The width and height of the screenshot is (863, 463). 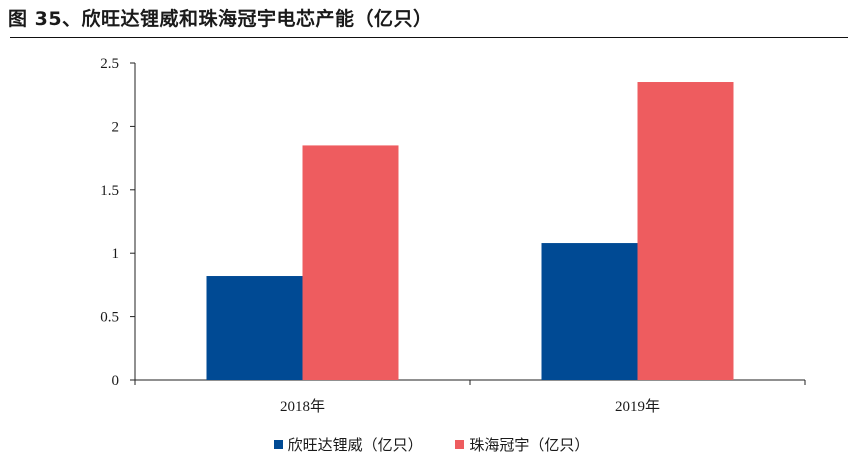 I want to click on x-category-label: 2018年, so click(x=302, y=406).